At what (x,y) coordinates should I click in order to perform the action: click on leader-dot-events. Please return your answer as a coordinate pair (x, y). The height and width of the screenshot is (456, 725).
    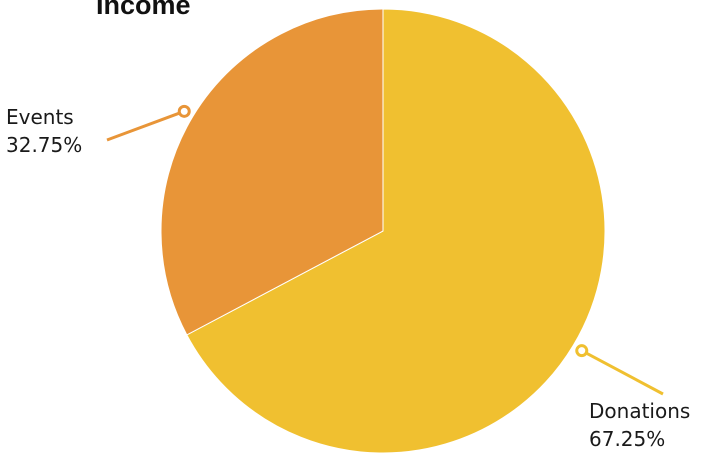
    Looking at the image, I should click on (184, 111).